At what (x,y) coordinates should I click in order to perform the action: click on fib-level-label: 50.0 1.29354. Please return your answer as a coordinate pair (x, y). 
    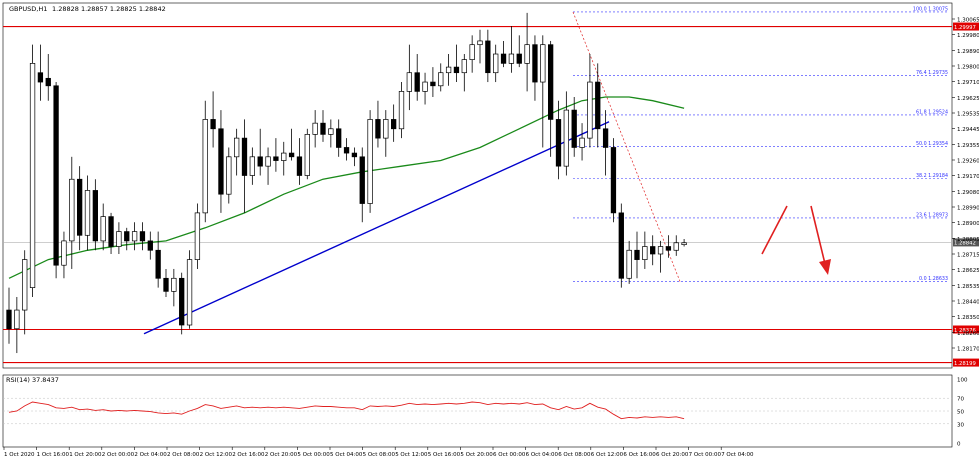
    Looking at the image, I should click on (932, 144).